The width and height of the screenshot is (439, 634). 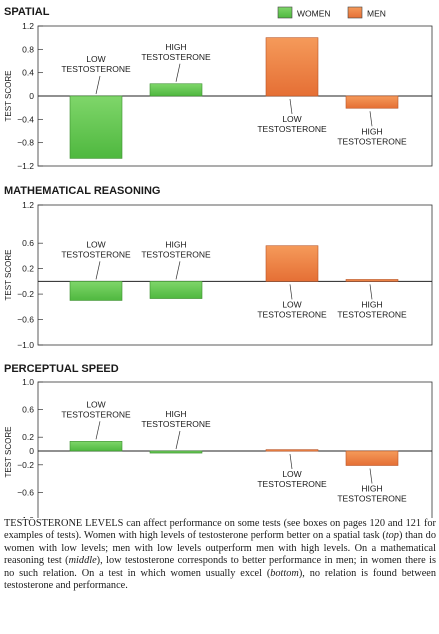 What do you see at coordinates (285, 12) in the screenshot?
I see `legend-swatch-women` at bounding box center [285, 12].